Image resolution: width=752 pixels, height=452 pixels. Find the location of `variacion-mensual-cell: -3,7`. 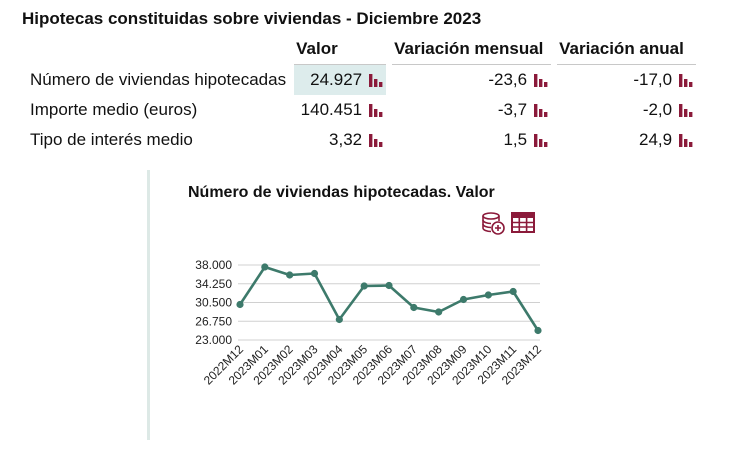

variacion-mensual-cell: -3,7 is located at coordinates (471, 110).